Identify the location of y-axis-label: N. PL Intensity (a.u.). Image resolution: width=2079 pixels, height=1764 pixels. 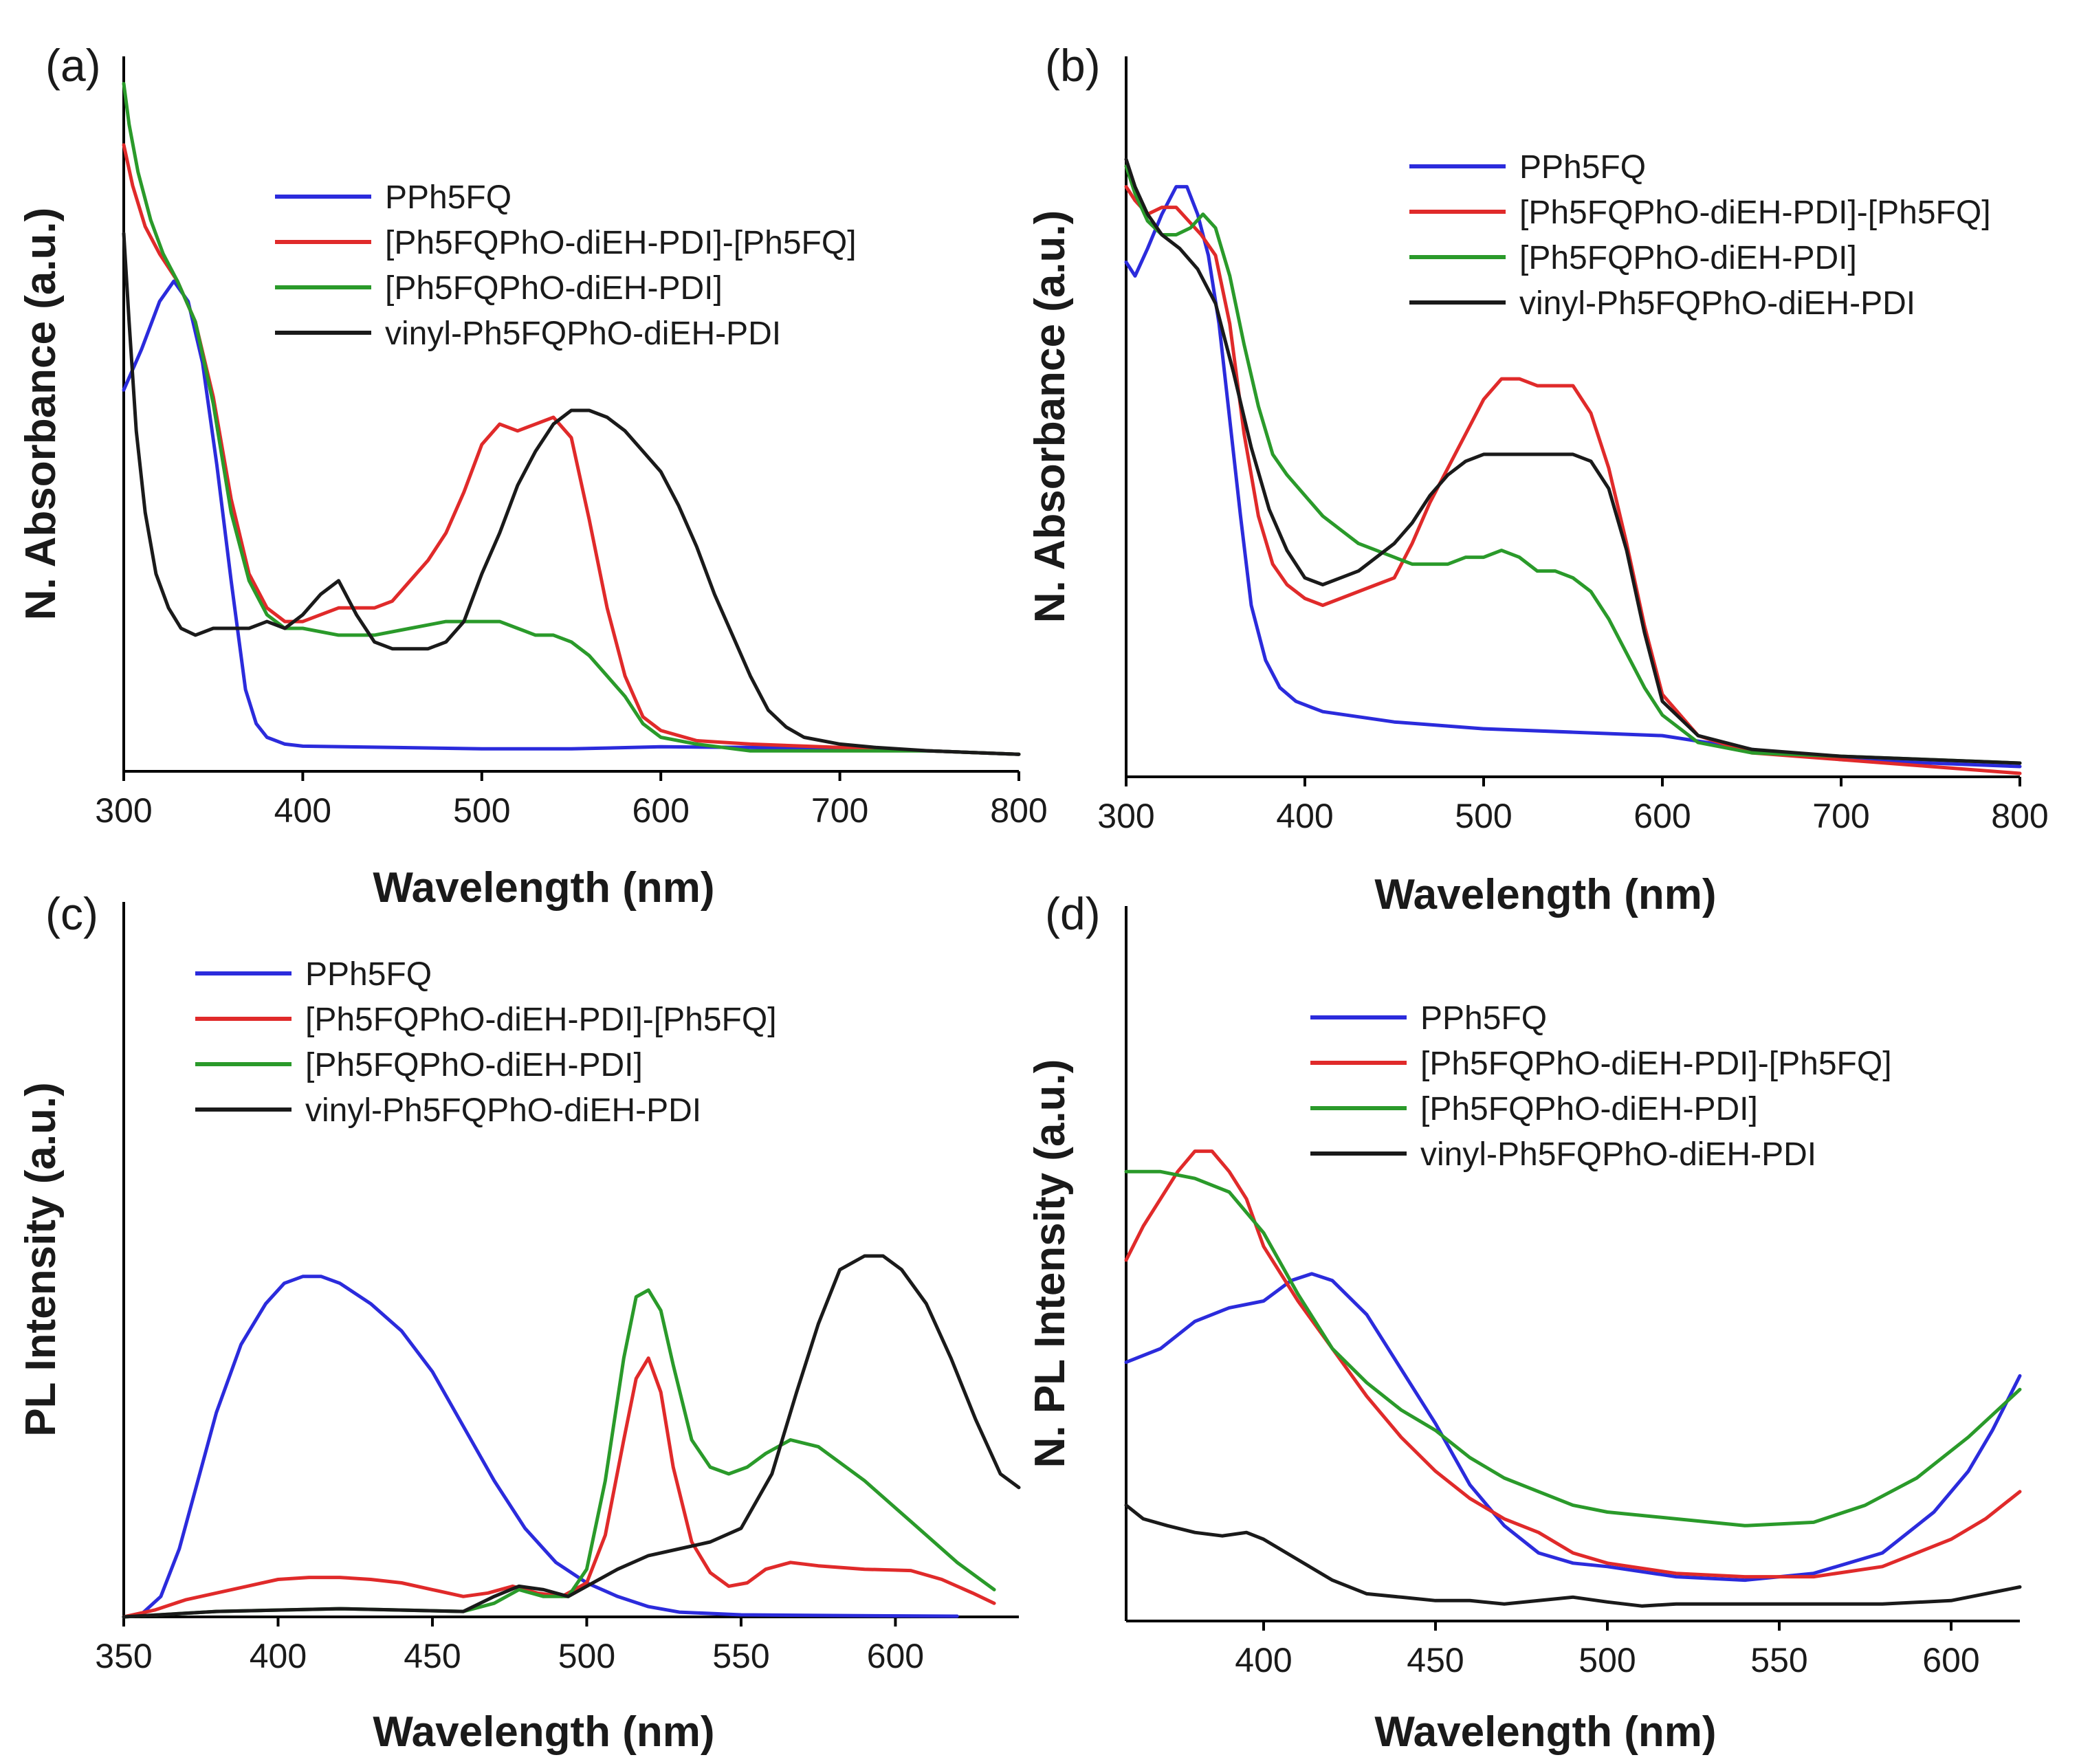
(1050, 1264).